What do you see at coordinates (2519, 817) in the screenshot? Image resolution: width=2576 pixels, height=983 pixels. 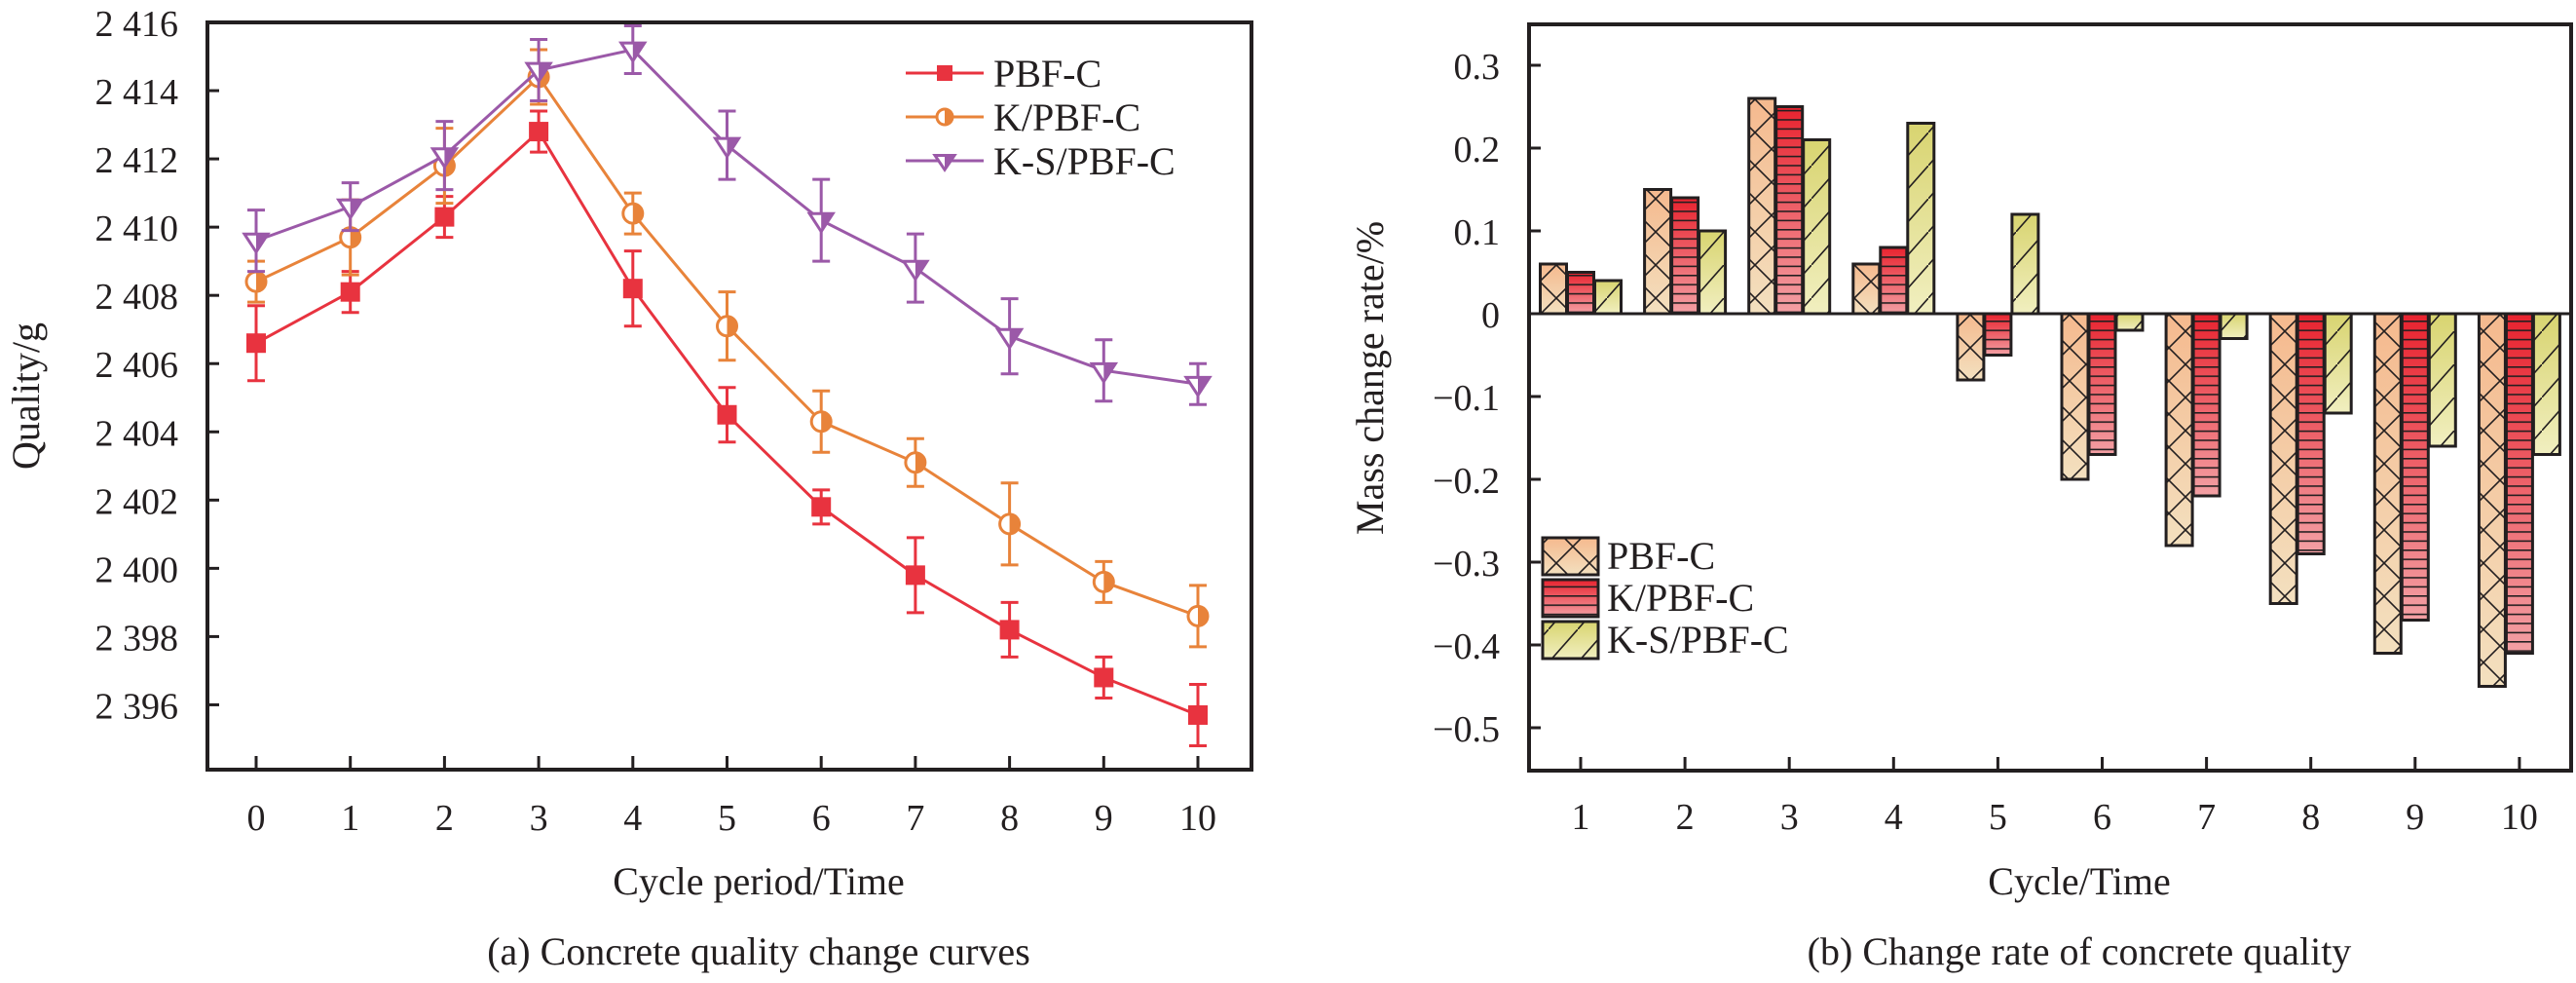 I see `x-tick-label: 10` at bounding box center [2519, 817].